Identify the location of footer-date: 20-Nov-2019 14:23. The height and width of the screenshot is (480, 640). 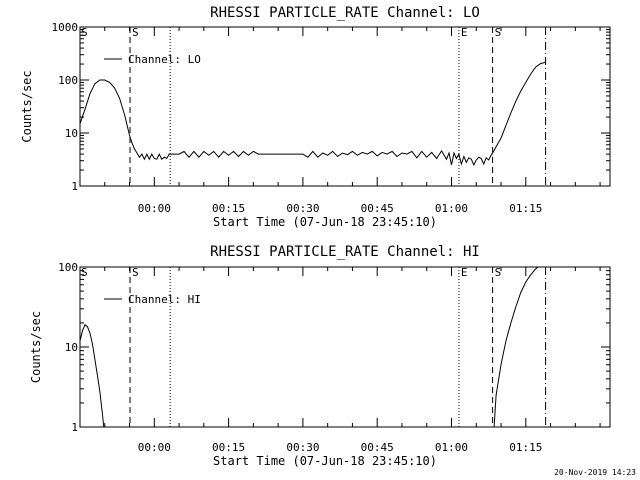
(595, 472).